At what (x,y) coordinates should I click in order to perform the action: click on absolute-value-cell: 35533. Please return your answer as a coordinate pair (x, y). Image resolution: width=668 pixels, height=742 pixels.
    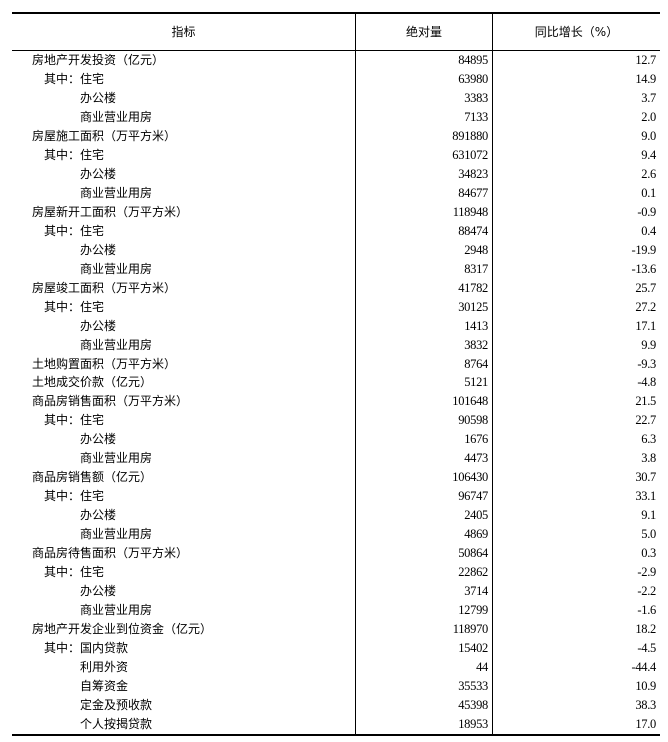
    Looking at the image, I should click on (424, 686).